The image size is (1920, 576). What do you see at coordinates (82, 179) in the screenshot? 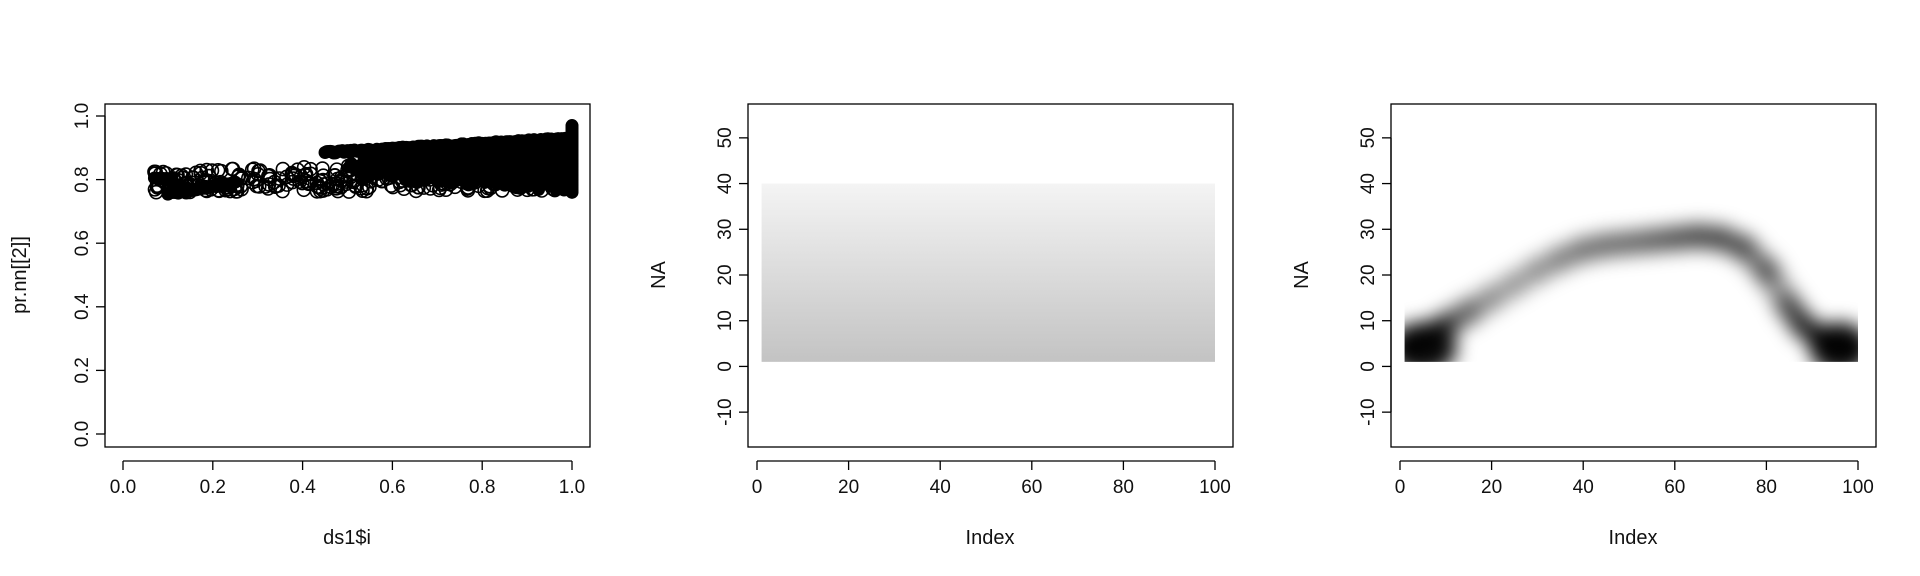
I see `y-tick-label: 0.8` at bounding box center [82, 179].